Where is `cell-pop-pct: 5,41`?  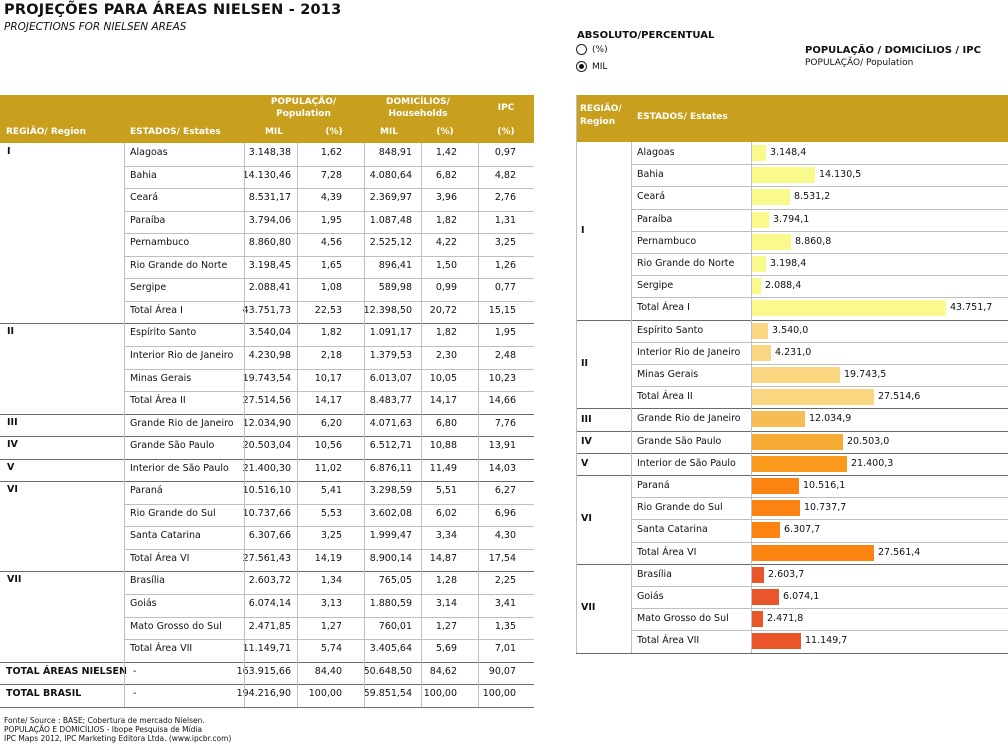 cell-pop-pct: 5,41 is located at coordinates (331, 491).